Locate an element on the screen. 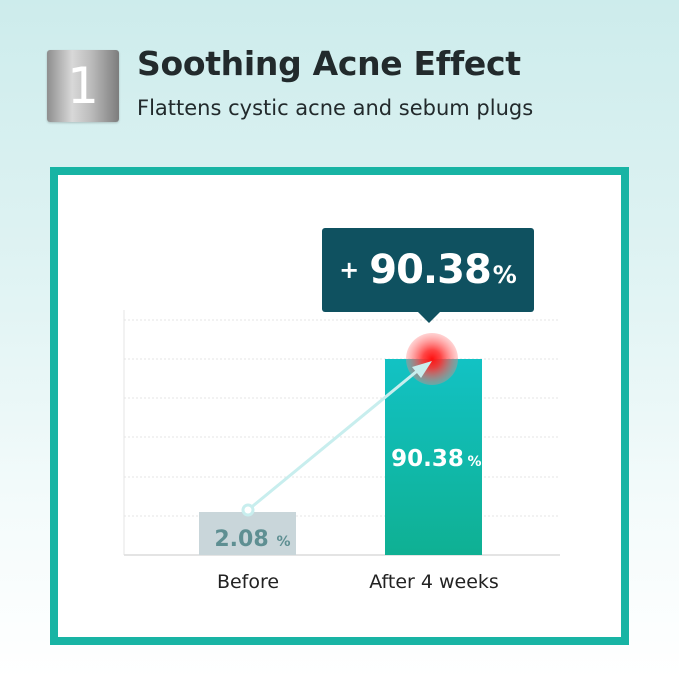 The width and height of the screenshot is (679, 679). bar-before is located at coordinates (247, 533).